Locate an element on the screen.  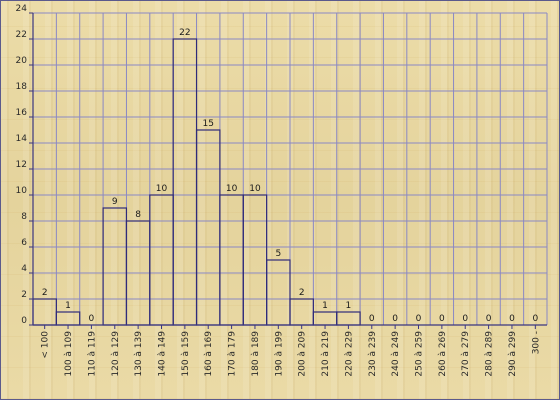
x-tick-label: 300 - is located at coordinates (536, 342).